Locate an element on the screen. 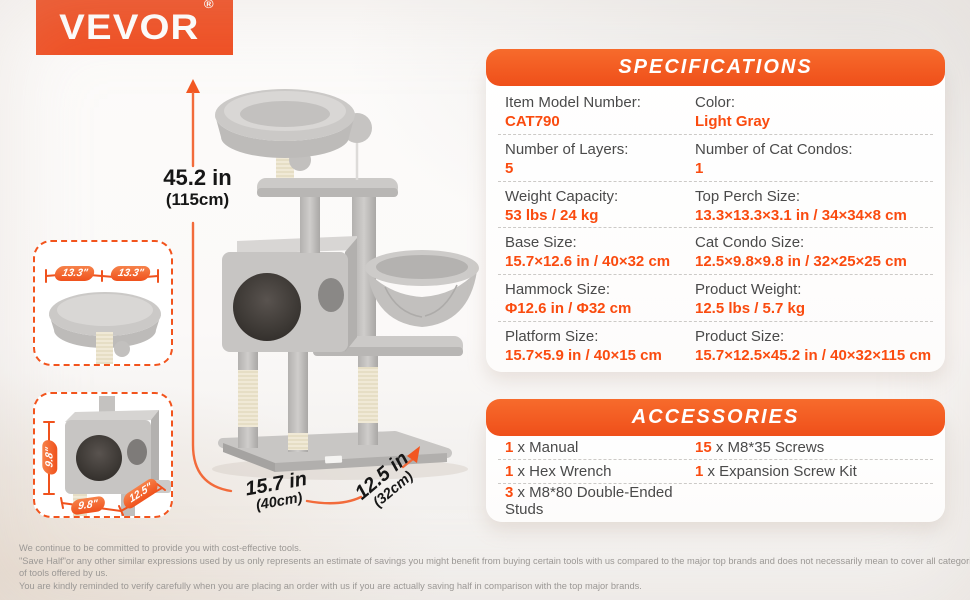 Image resolution: width=970 pixels, height=600 pixels. accessory-row: 1 x Manual 15 x M8*35 Screws is located at coordinates (715, 448).